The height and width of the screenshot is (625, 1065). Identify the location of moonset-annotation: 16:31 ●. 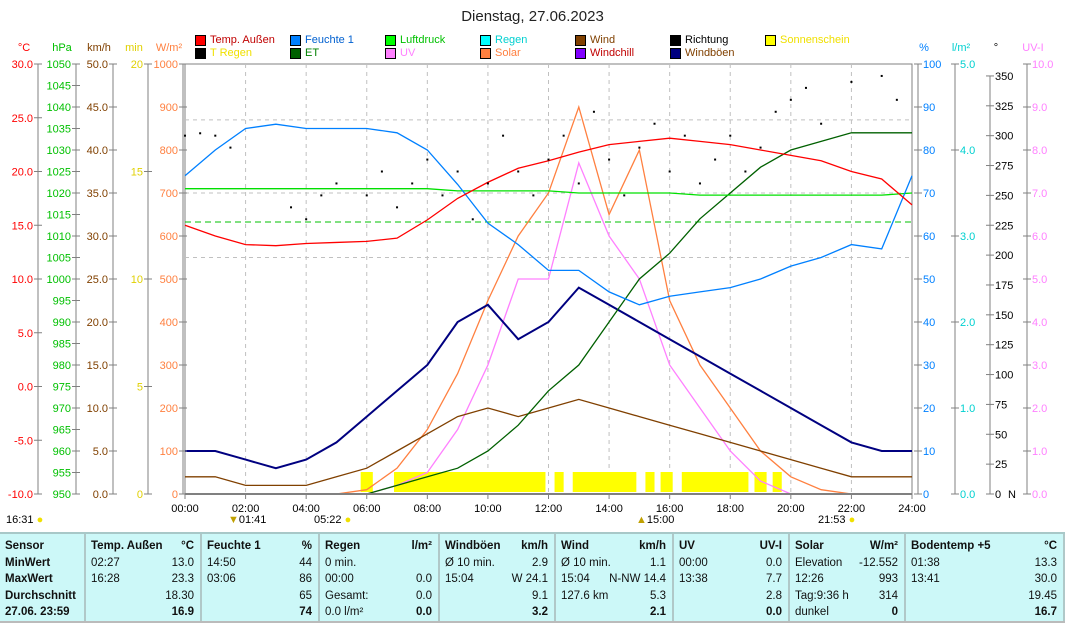
(25, 520).